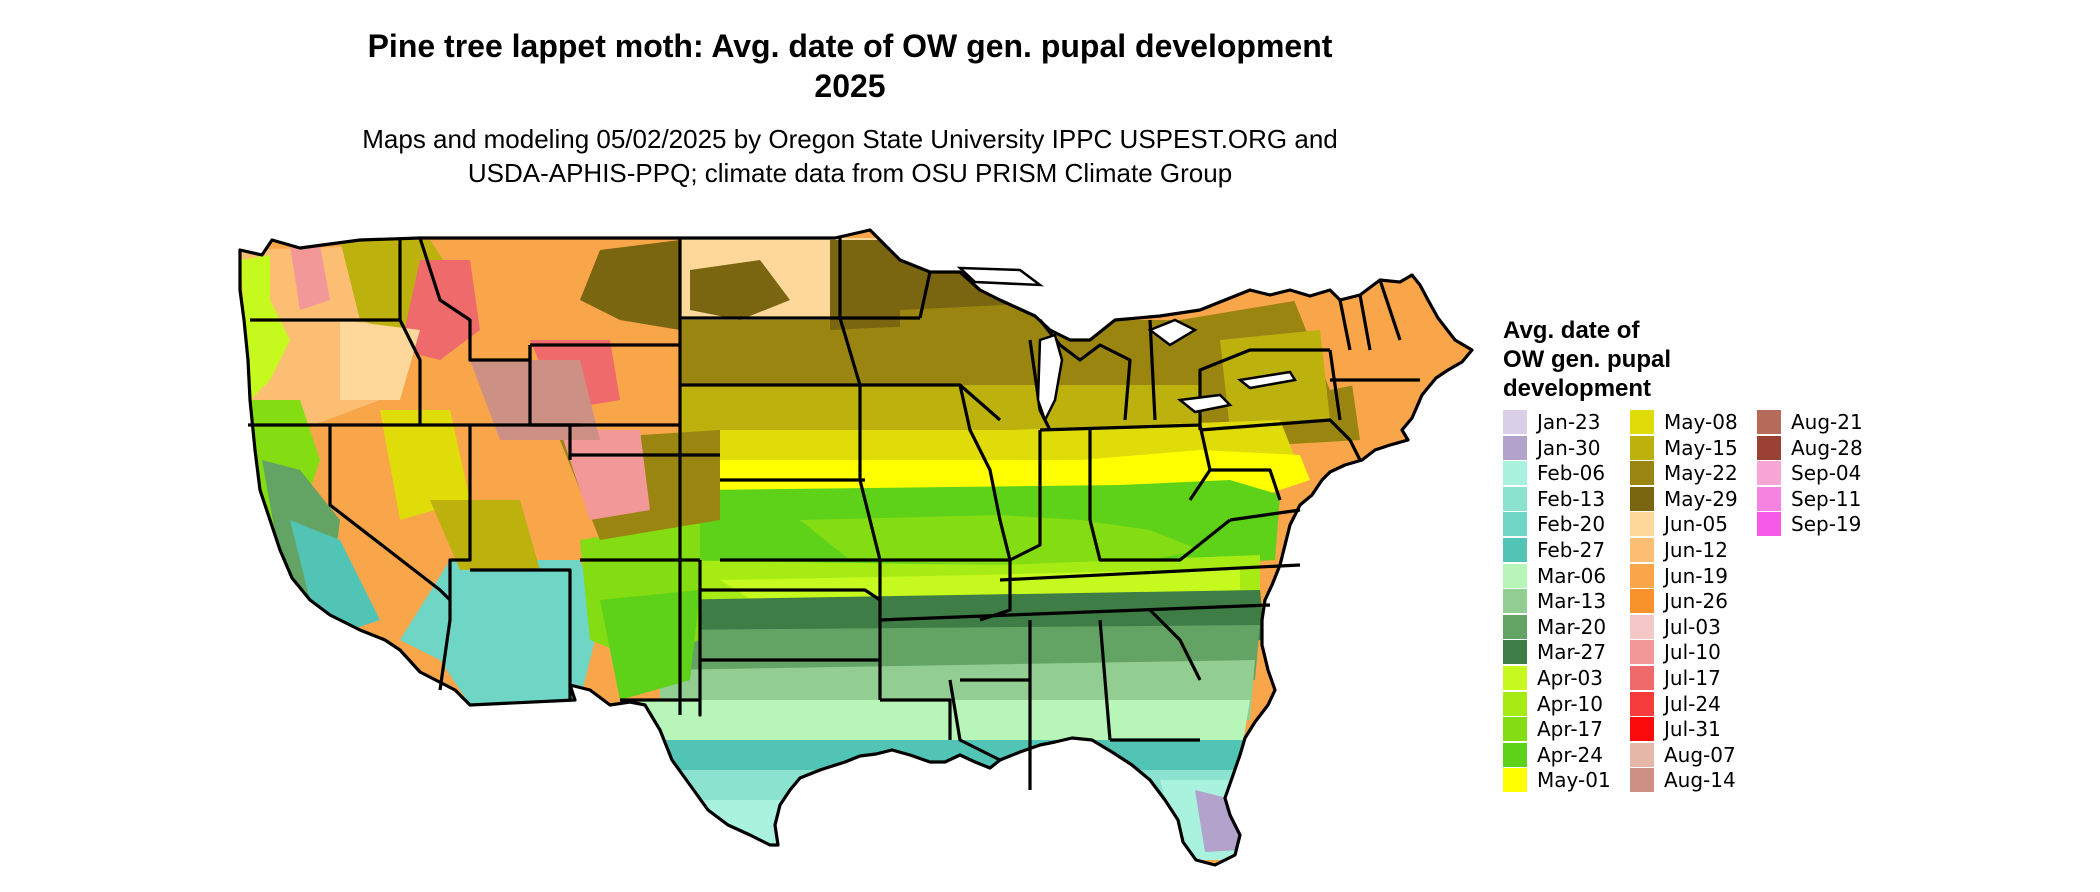 Image resolution: width=2100 pixels, height=892 pixels. Describe the element at coordinates (1572, 652) in the screenshot. I see `legend-label: Mar-27` at that location.